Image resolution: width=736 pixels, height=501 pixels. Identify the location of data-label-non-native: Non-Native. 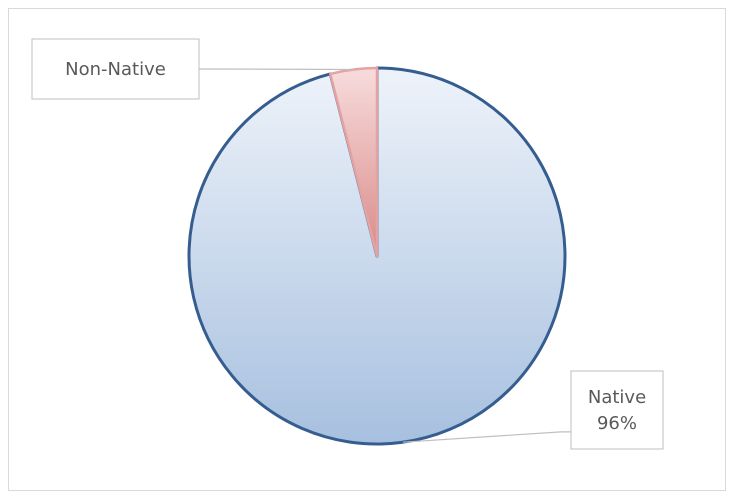
(115, 69).